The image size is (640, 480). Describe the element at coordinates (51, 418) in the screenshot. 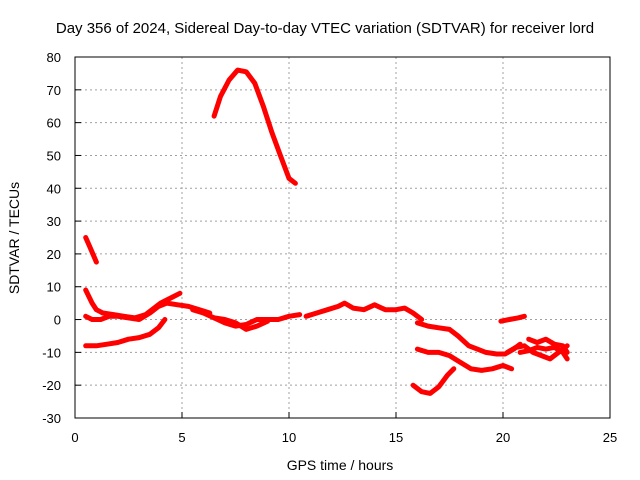

I see `y-tick-label: -30` at that location.